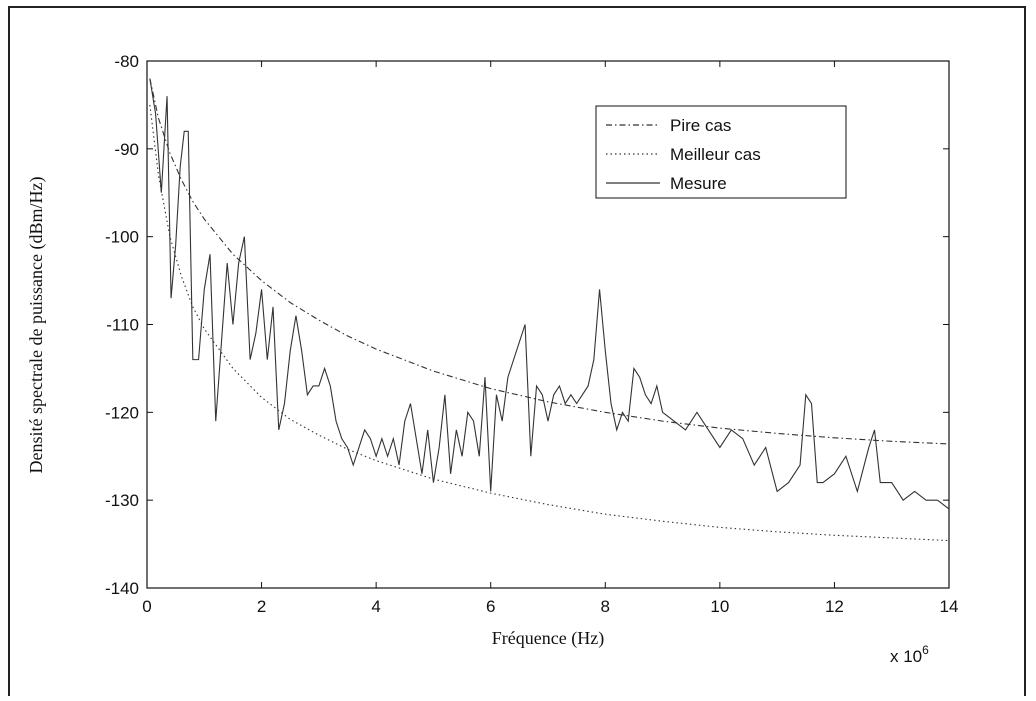  What do you see at coordinates (122, 325) in the screenshot?
I see `y-tick-label: -110` at bounding box center [122, 325].